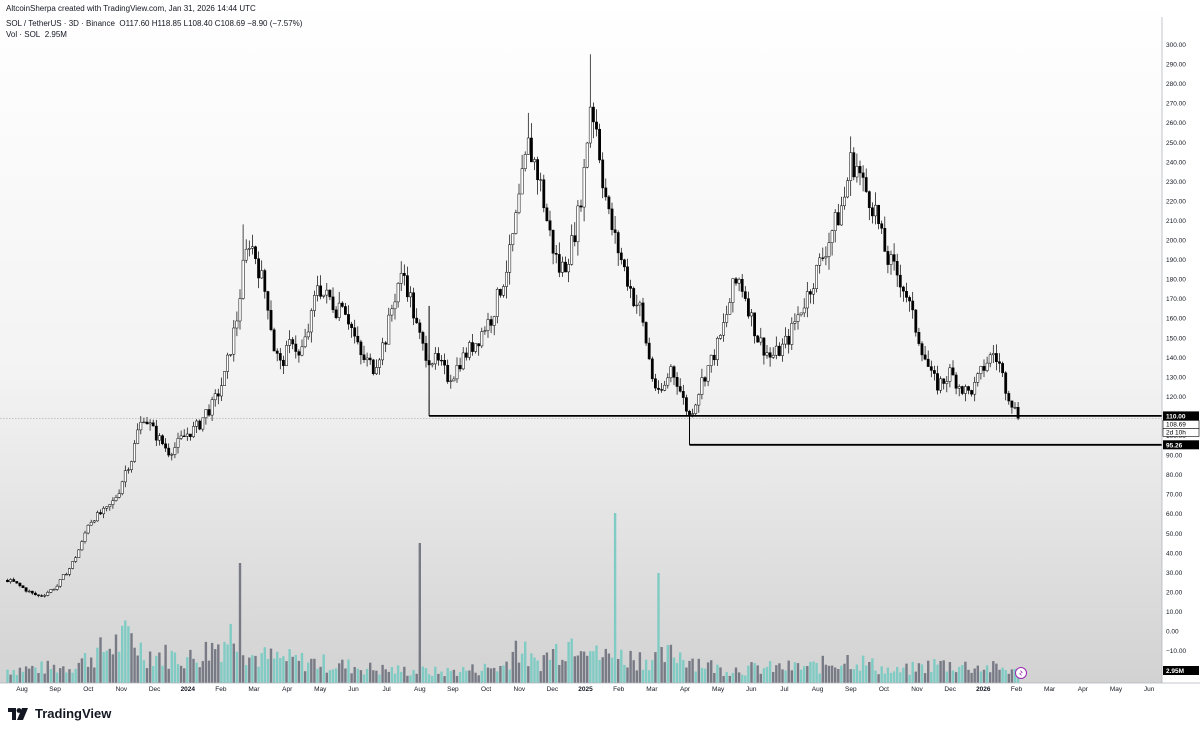 This screenshot has height=731, width=1200. I want to click on price-tick-label: 250.00, so click(1176, 143).